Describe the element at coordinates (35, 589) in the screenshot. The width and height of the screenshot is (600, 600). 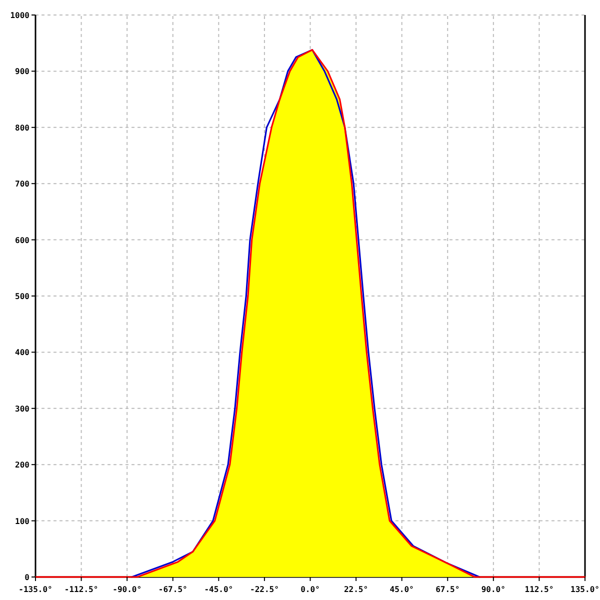
I see `x-tick-label: -135.0°` at that location.